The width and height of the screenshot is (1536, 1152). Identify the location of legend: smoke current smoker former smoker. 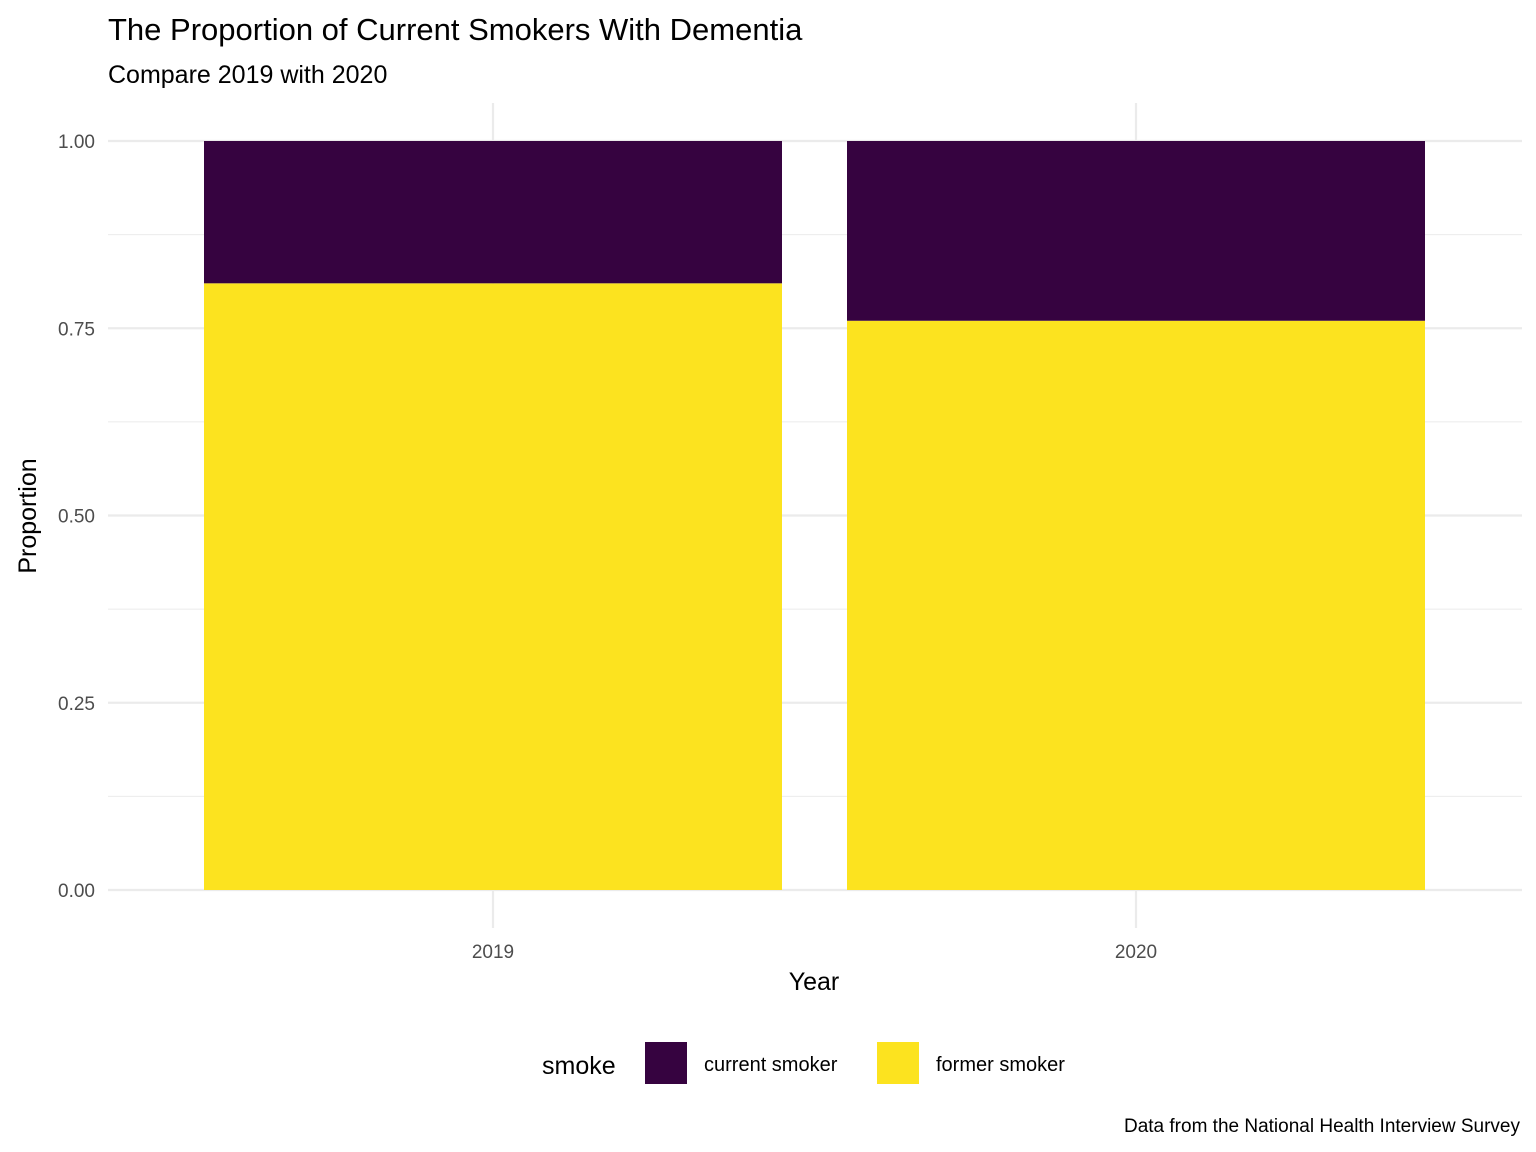
(803, 1063).